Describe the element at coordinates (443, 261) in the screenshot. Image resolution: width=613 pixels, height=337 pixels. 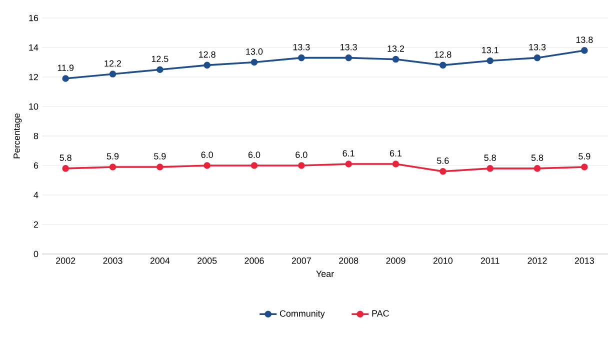
I see `x-tick-label: 2010` at that location.